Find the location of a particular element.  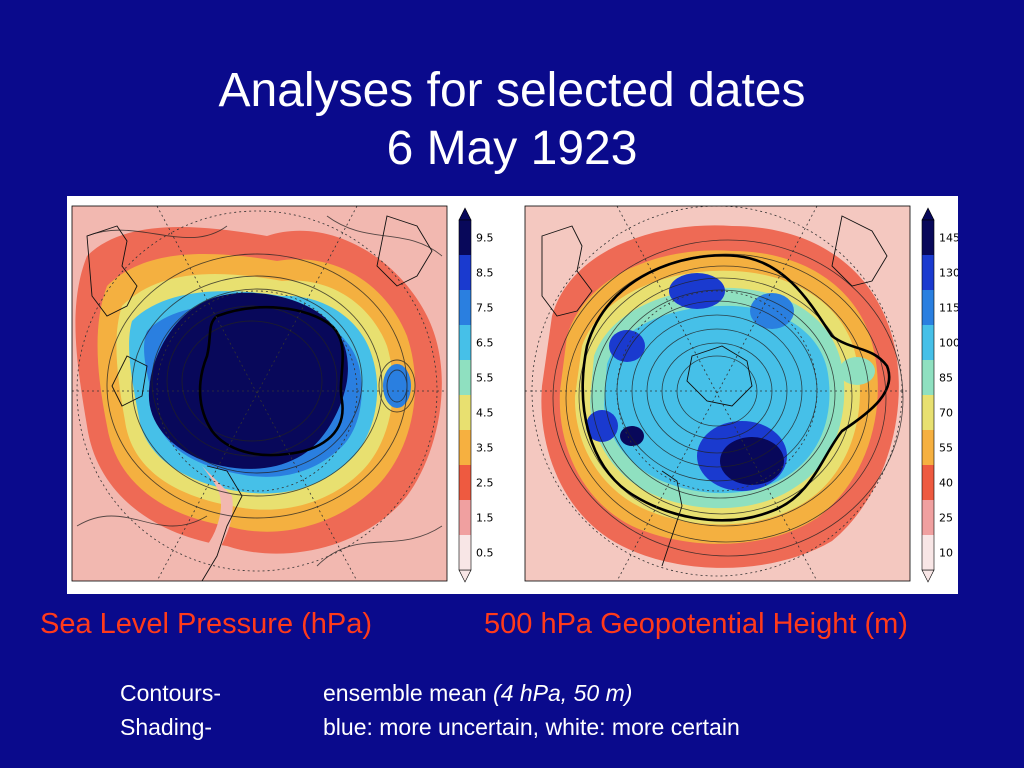

z500-map-contours is located at coordinates (728, 398).